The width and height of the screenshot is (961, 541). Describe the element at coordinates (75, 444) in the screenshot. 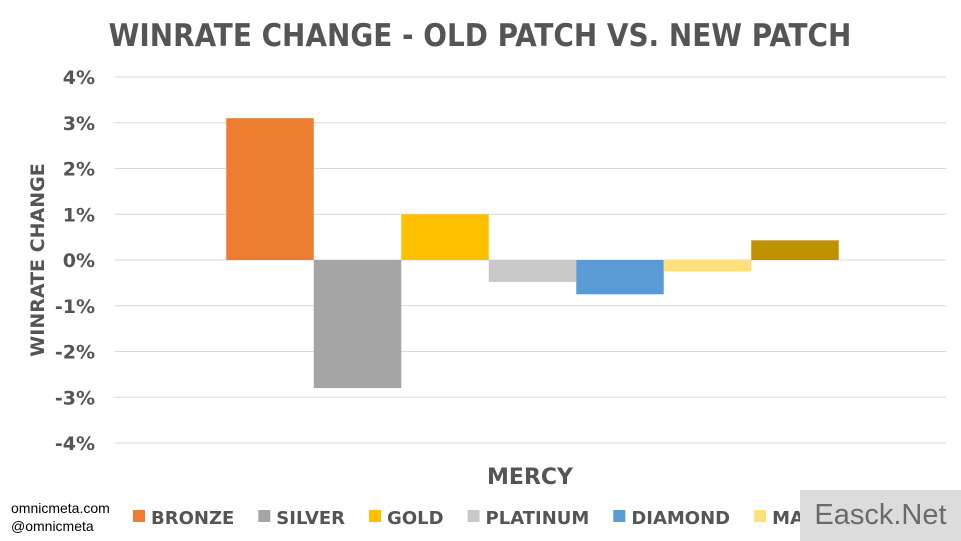

I see `y-tick-label: -4%` at that location.